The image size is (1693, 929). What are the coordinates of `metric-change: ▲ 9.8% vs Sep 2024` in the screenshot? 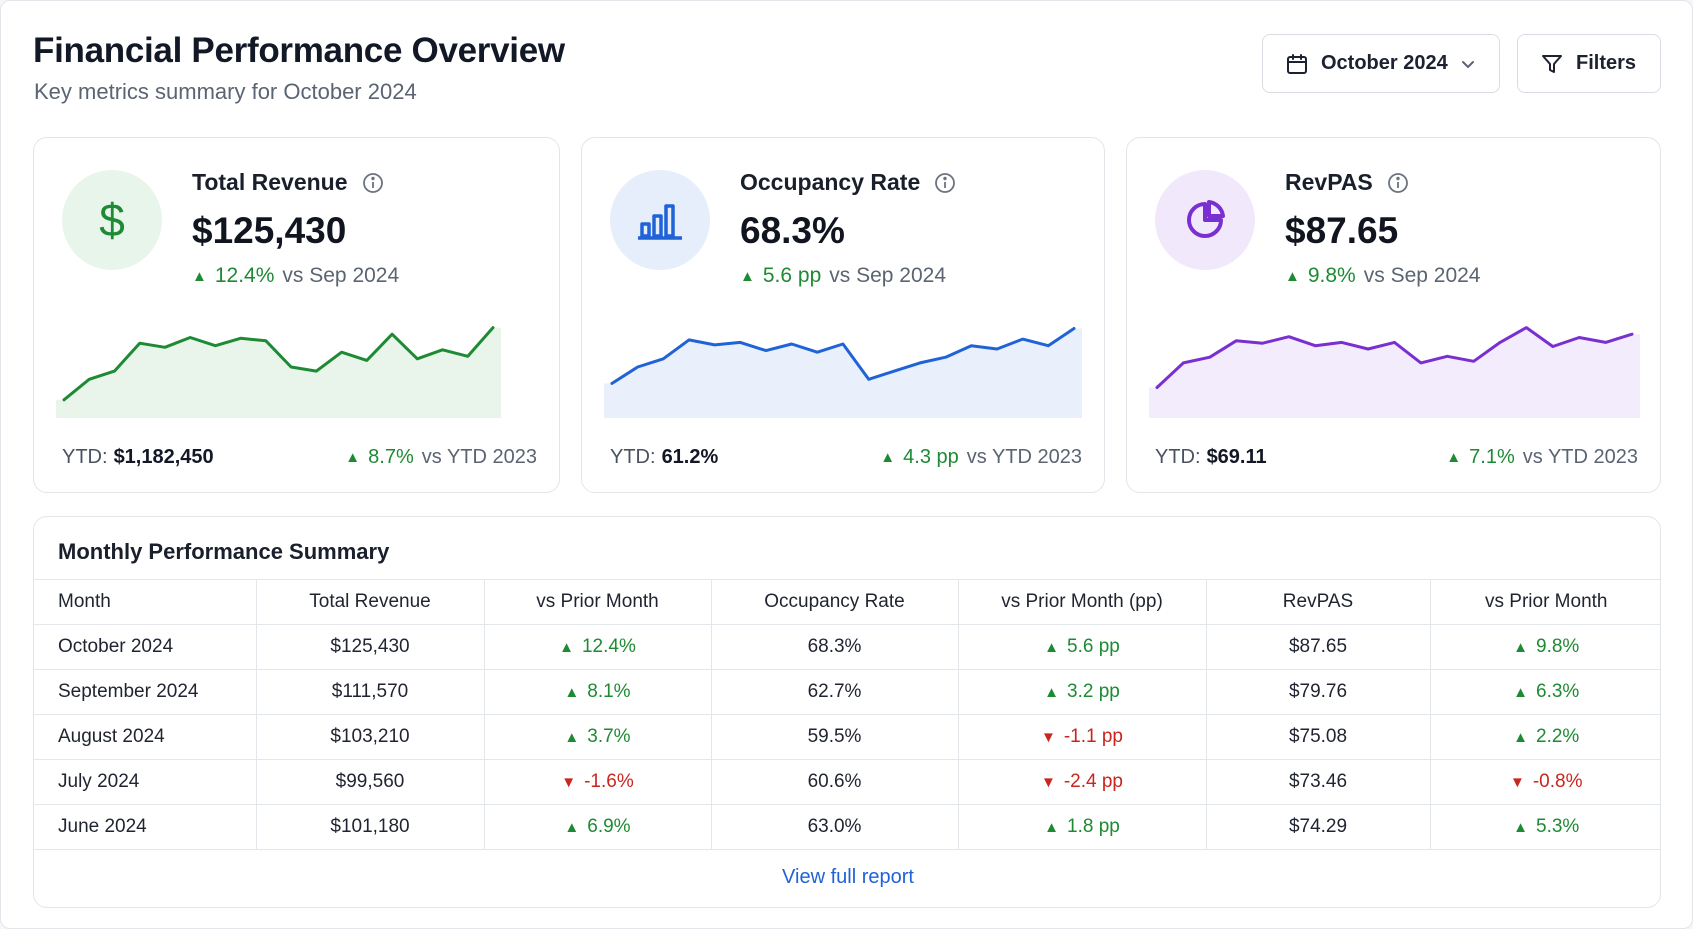 It's located at (1383, 276).